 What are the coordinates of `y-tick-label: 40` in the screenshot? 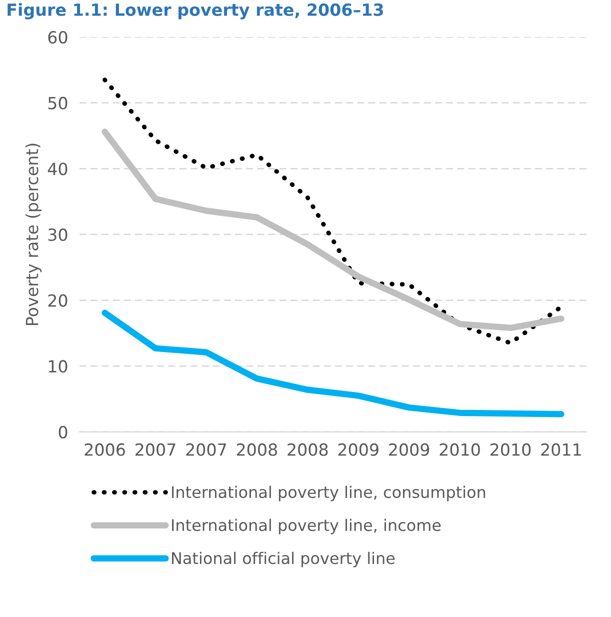 It's located at (58, 169).